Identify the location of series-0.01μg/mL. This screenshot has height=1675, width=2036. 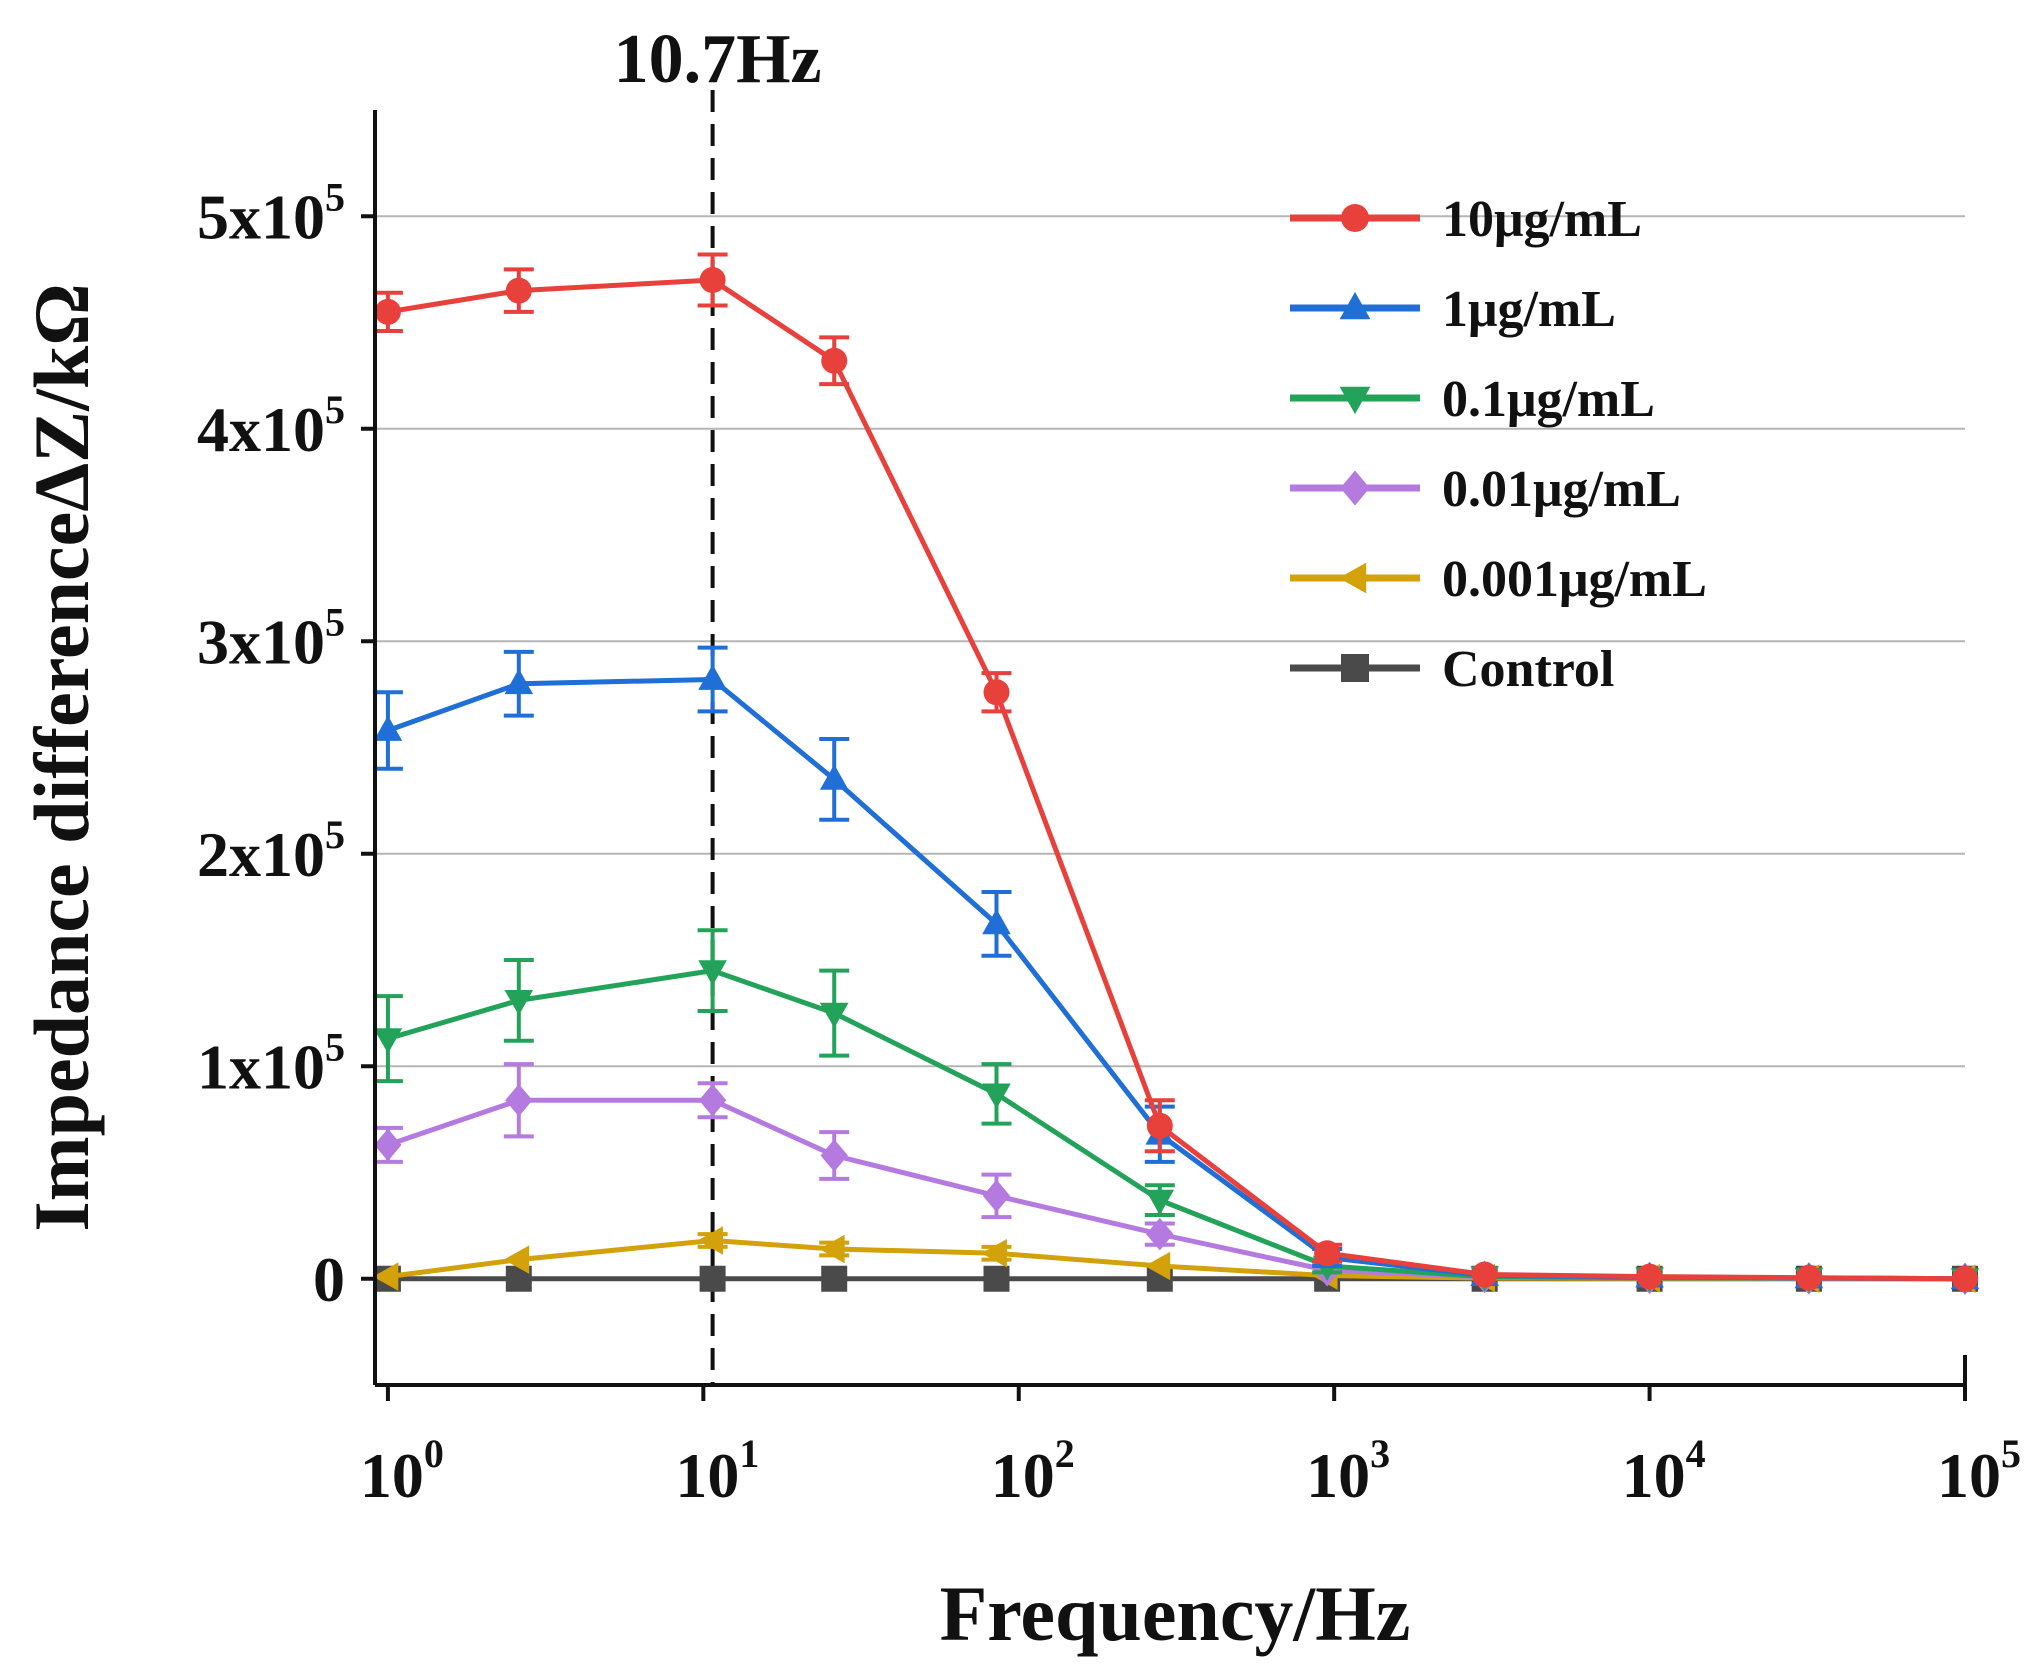
(1175, 1178).